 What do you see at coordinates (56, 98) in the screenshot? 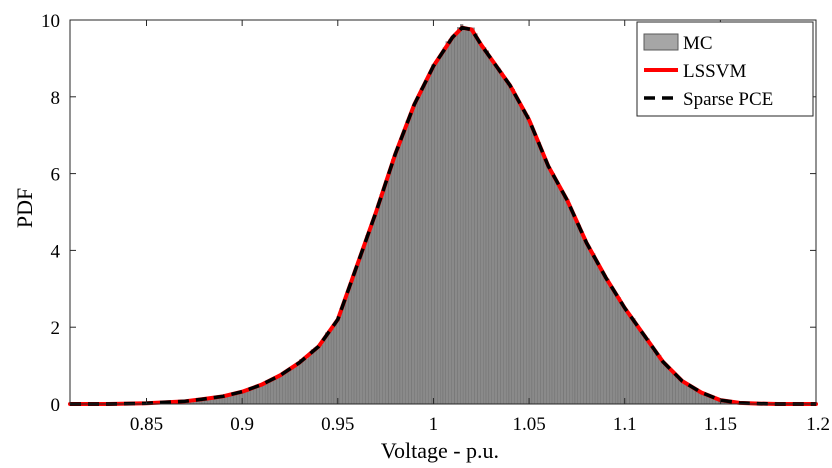
I see `y-tick-label: 8` at bounding box center [56, 98].